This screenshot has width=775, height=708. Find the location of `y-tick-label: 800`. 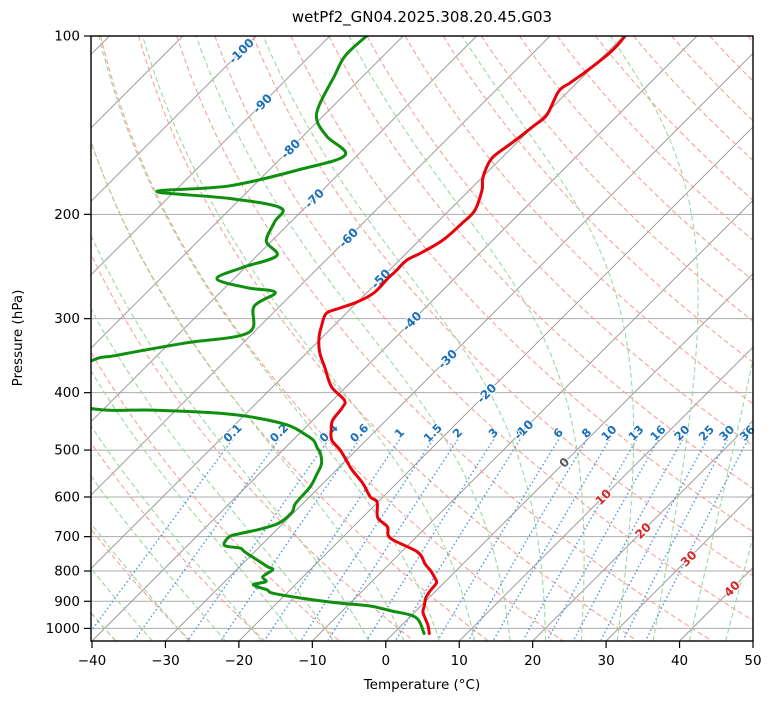

y-tick-label: 800 is located at coordinates (67, 571).